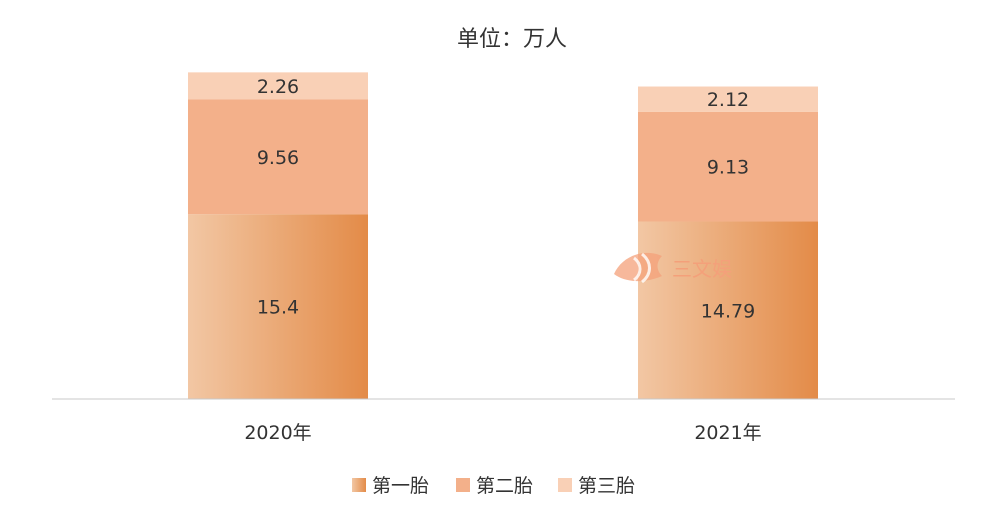  I want to click on value-label-3-2: 2.12, so click(728, 100).